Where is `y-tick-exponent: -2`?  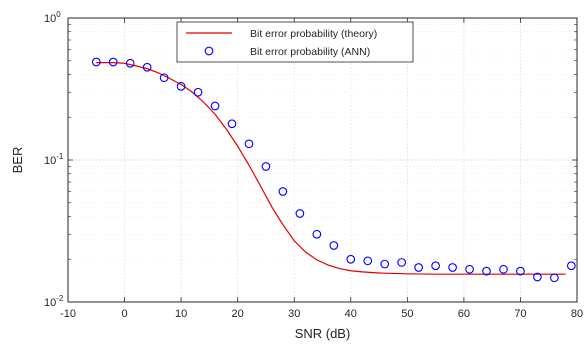
y-tick-exponent: -2 is located at coordinates (60, 298).